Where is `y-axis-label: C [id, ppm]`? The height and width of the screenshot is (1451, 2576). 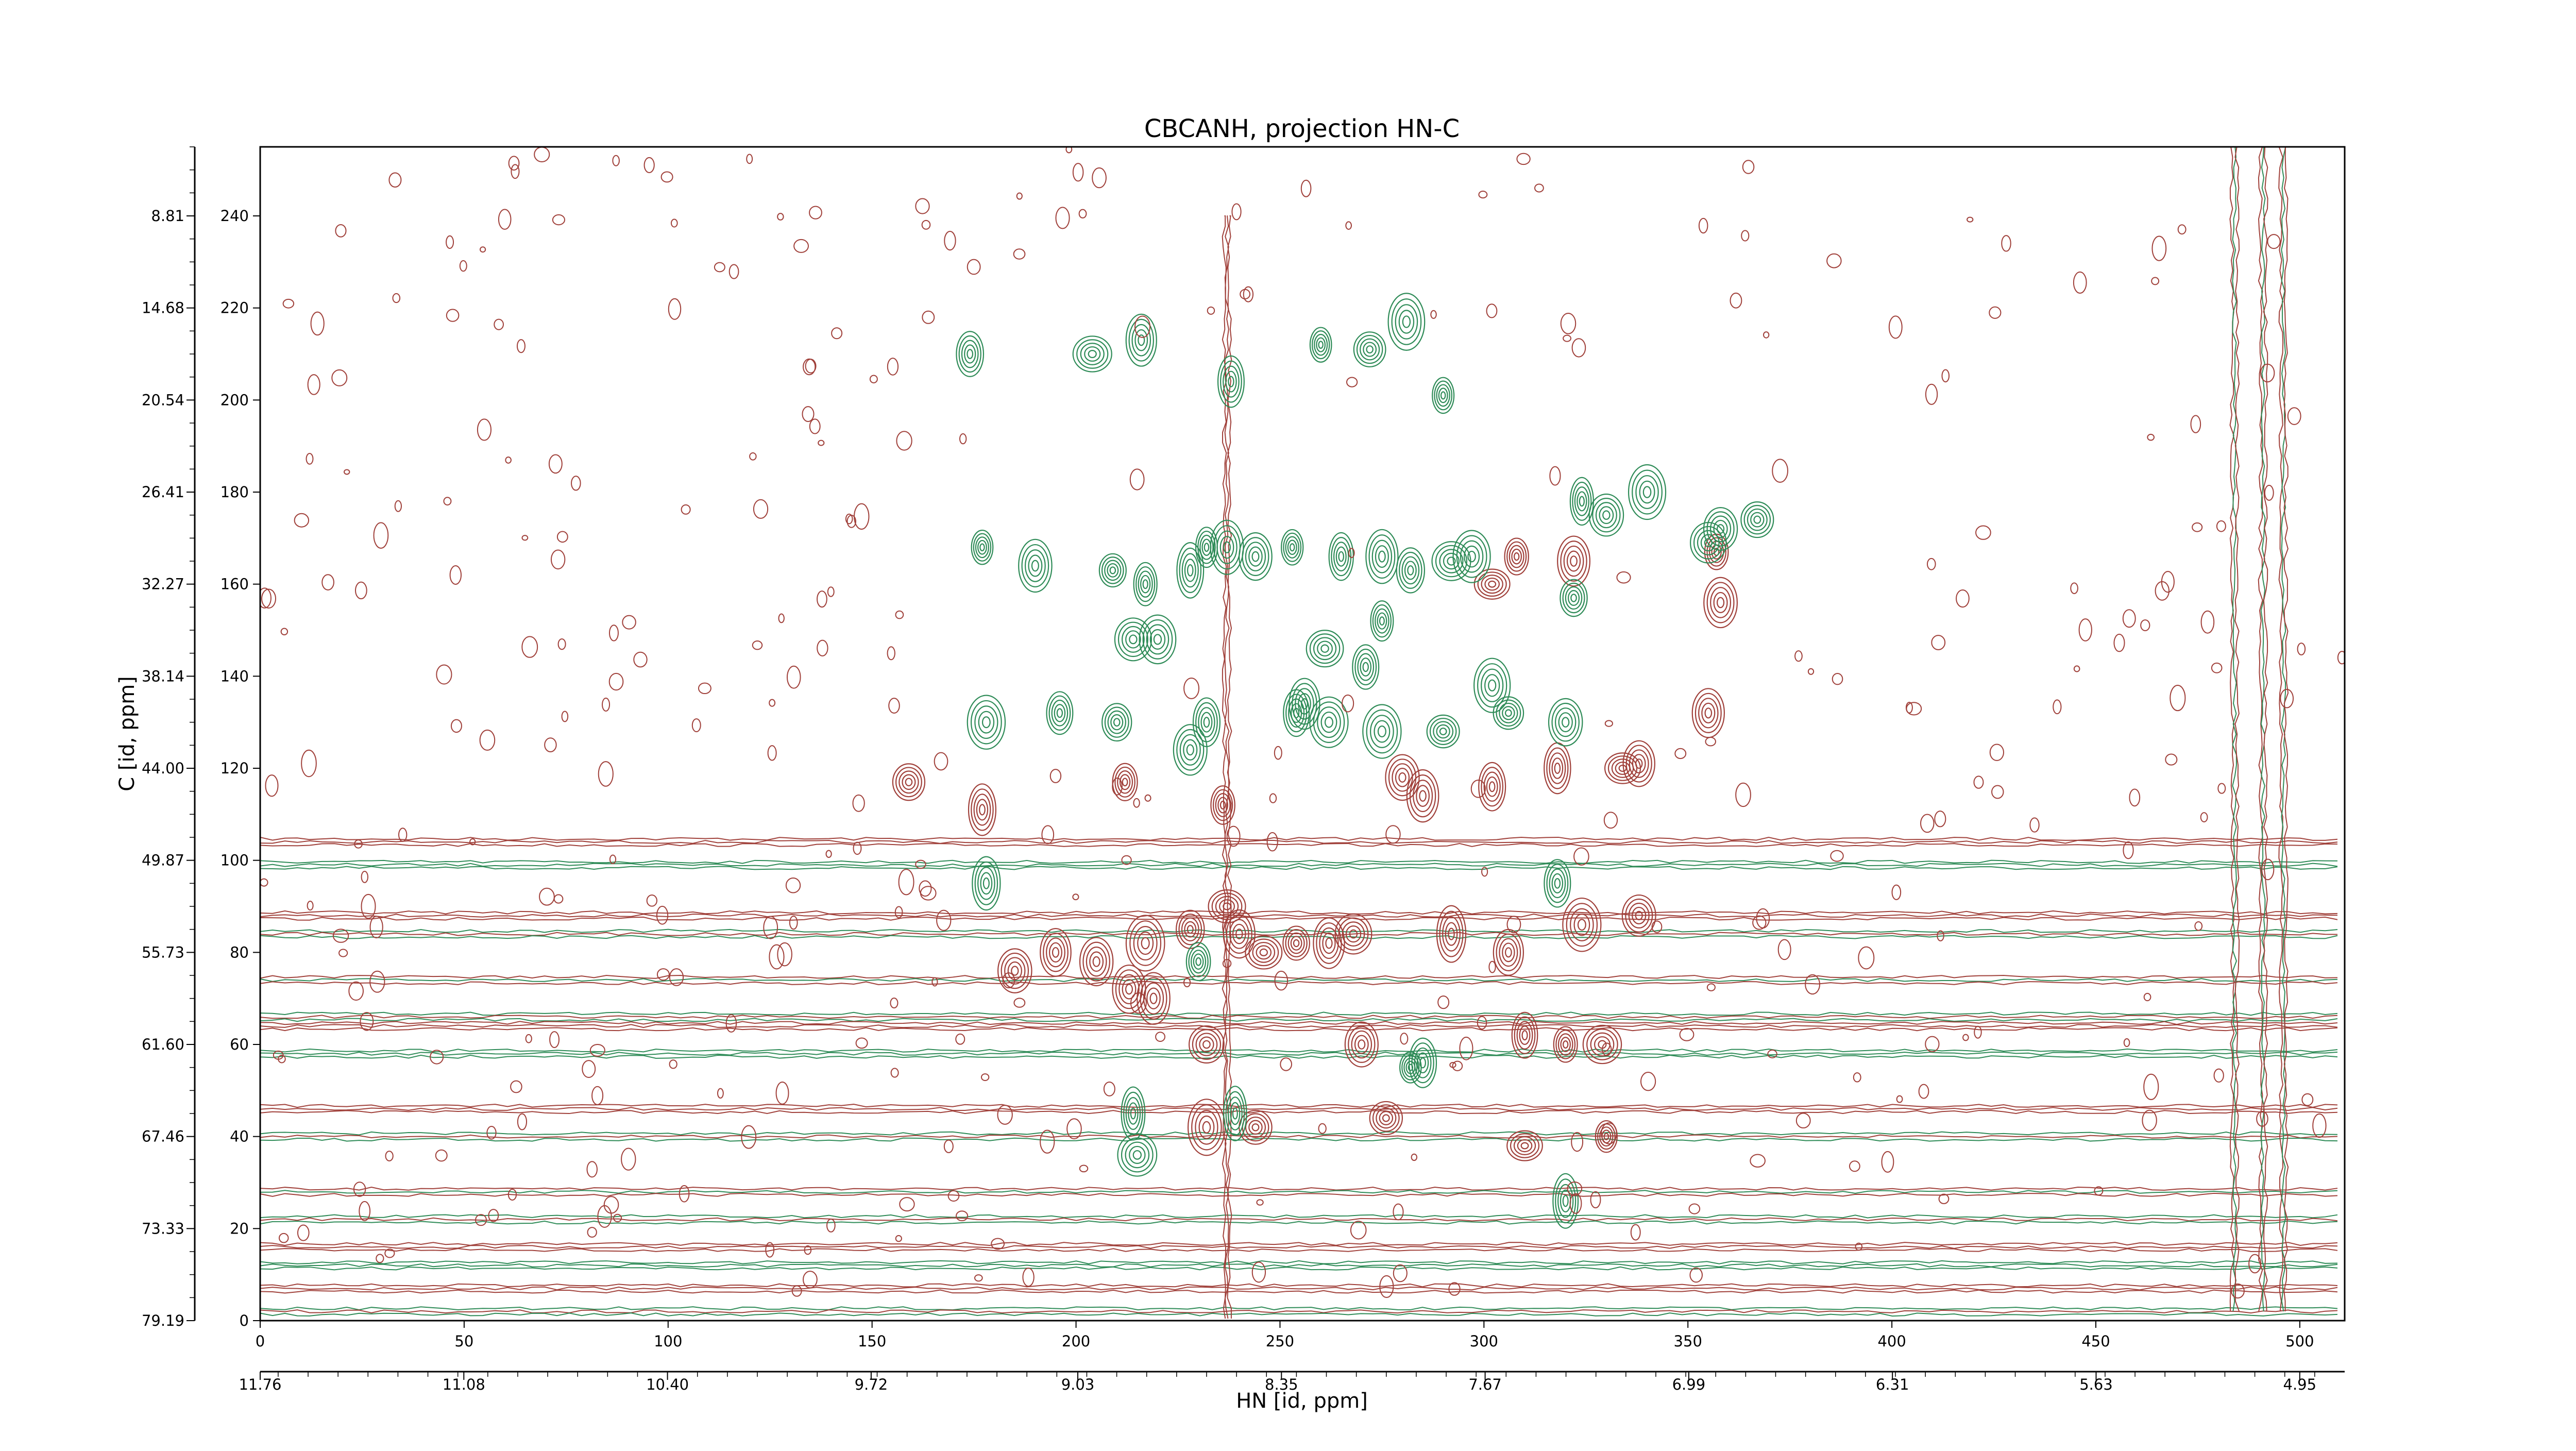
y-axis-label: C [id, ppm] is located at coordinates (127, 733).